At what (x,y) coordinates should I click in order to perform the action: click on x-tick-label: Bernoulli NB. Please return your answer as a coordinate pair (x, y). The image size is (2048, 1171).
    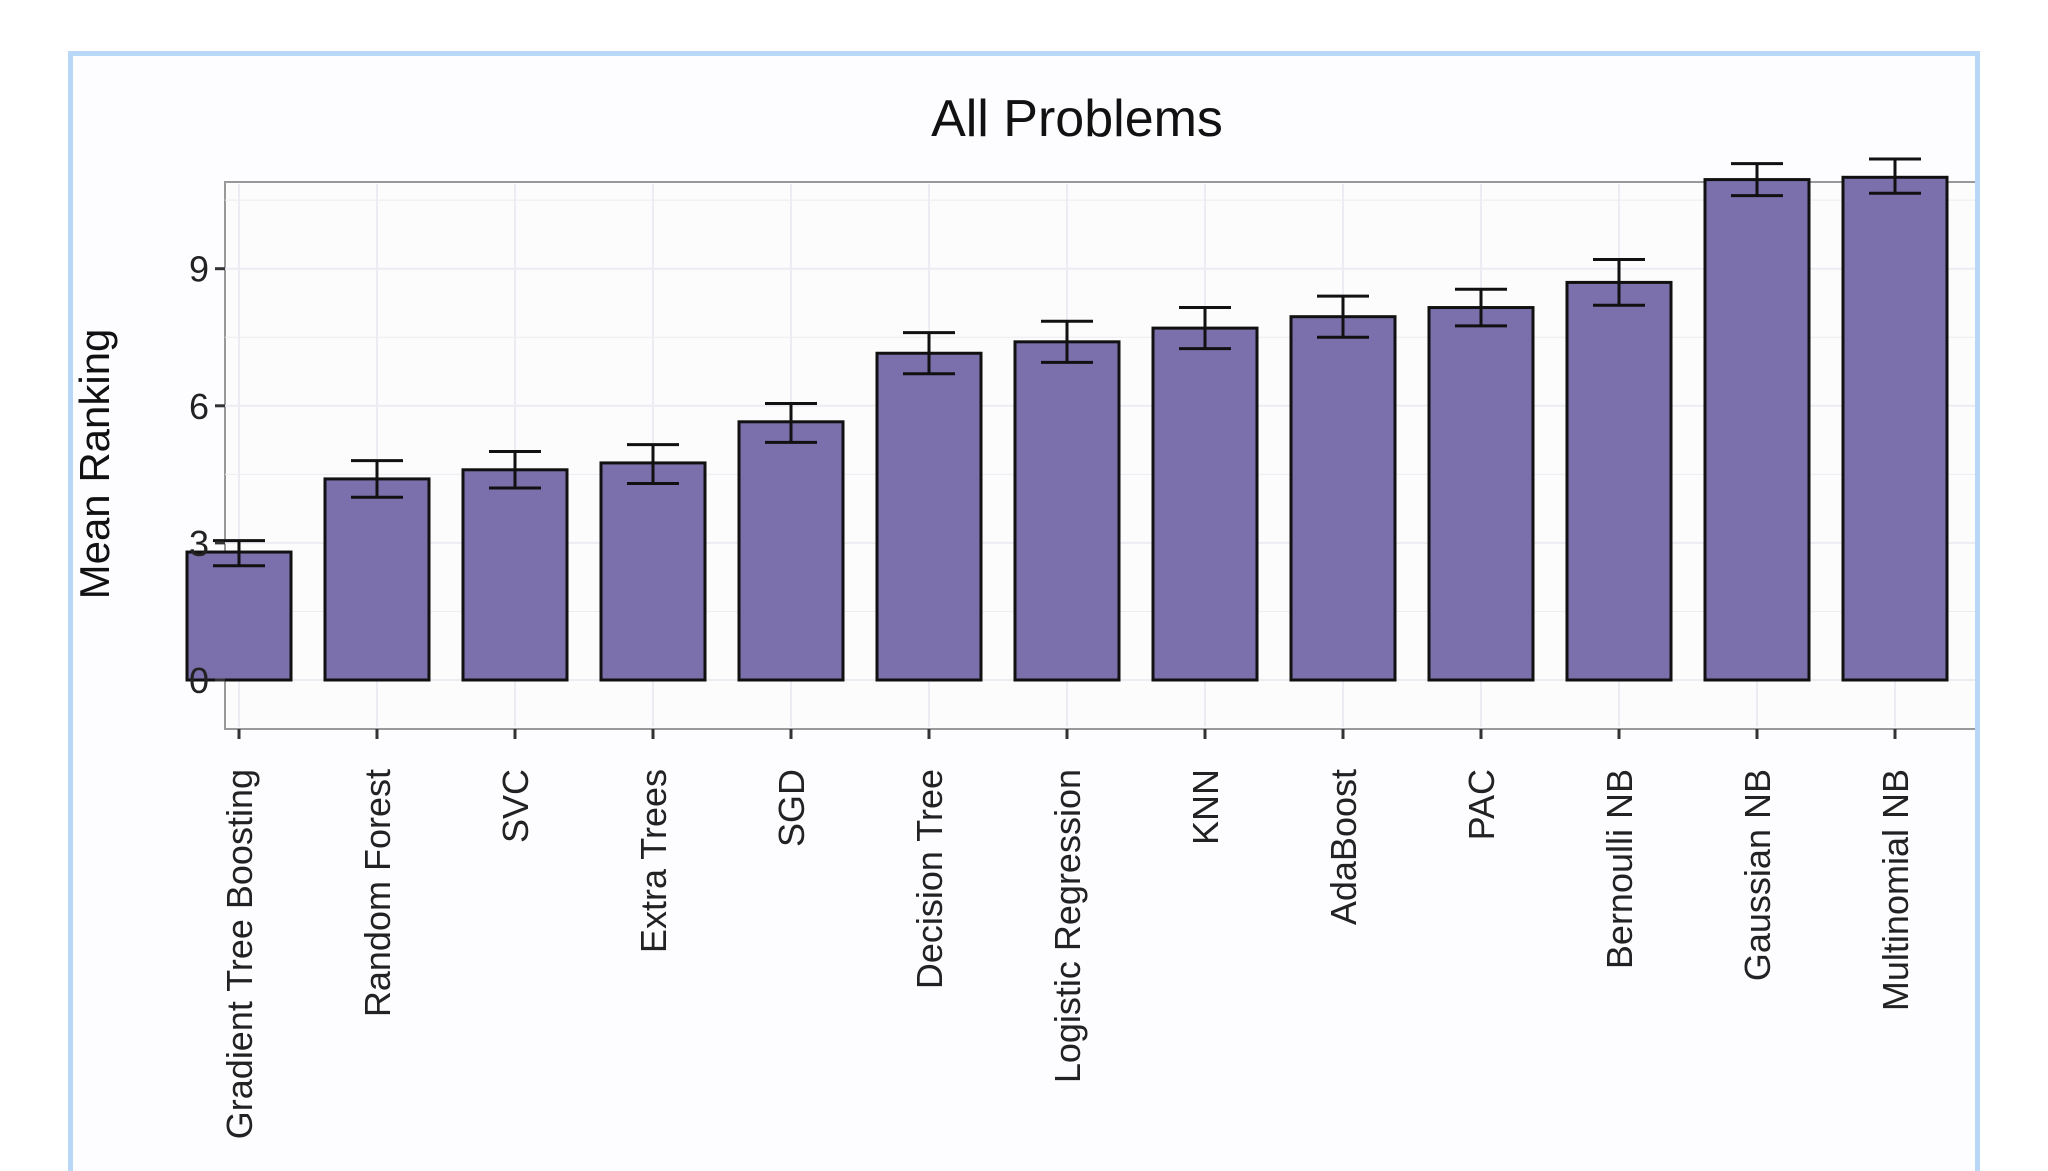
    Looking at the image, I should click on (1619, 869).